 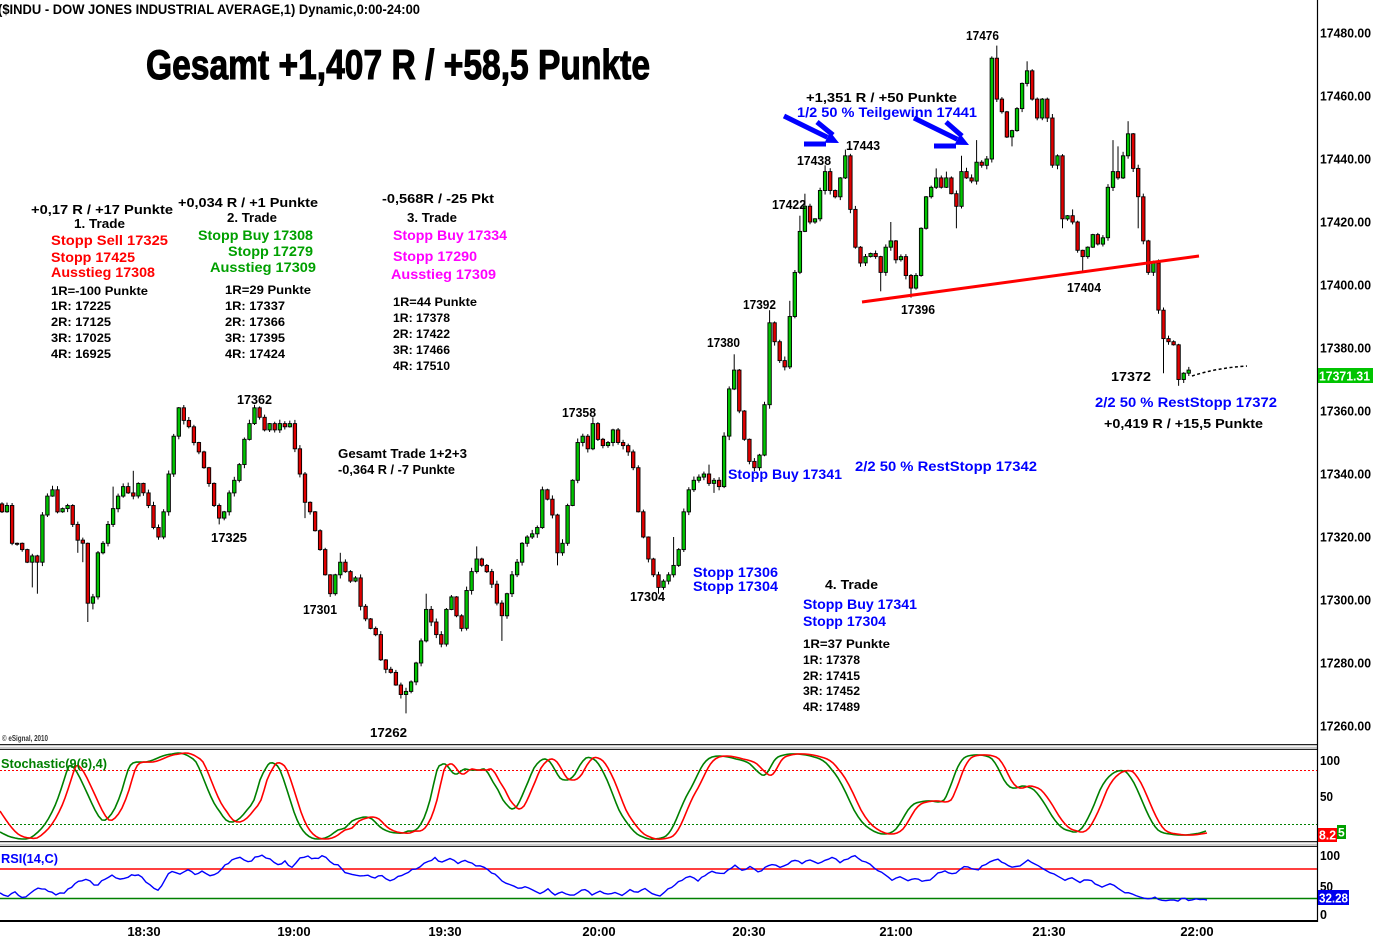 What do you see at coordinates (421, 334) in the screenshot?
I see `svg-text: 2R: 17422` at bounding box center [421, 334].